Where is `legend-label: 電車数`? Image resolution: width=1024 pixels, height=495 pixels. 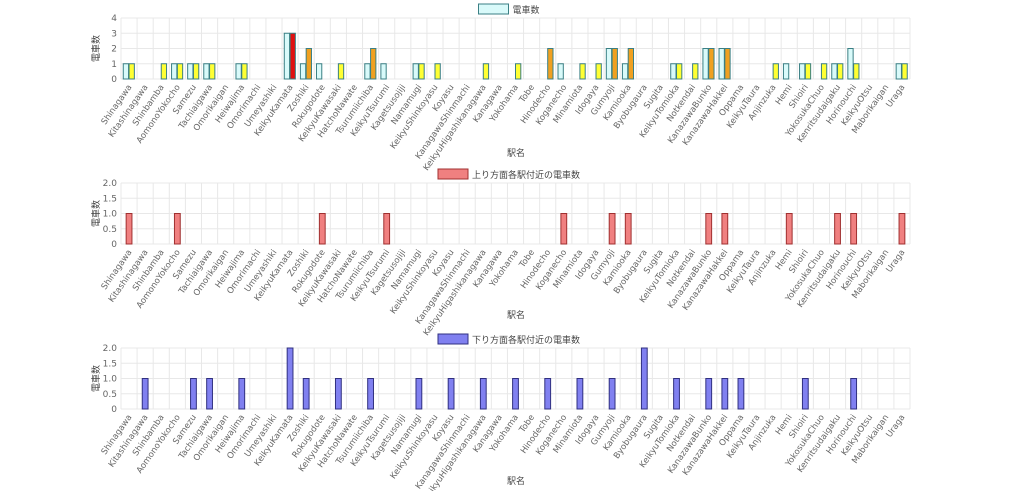
legend-label: 電車数 is located at coordinates (526, 10).